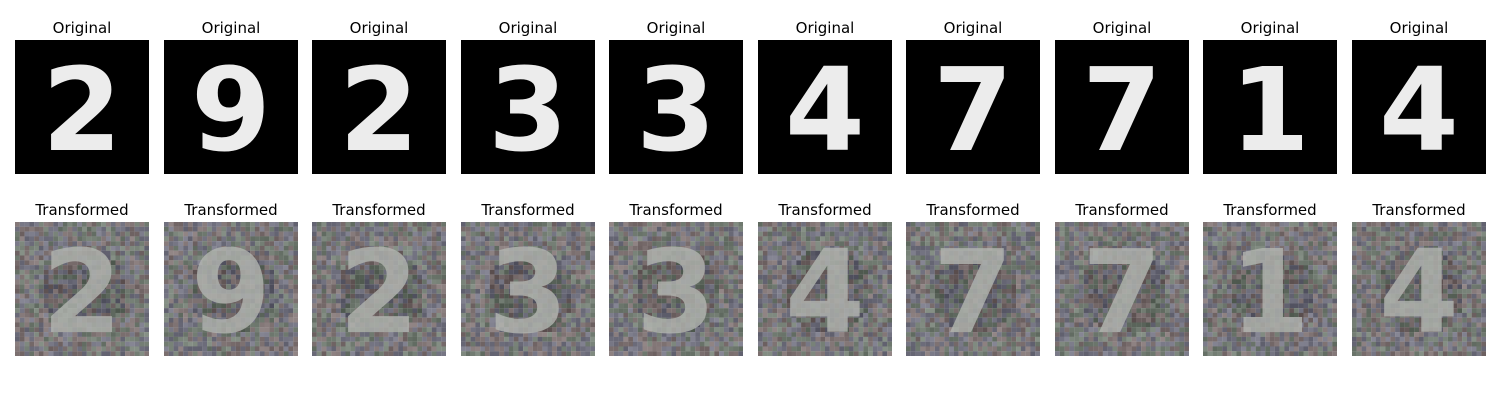  I want to click on transformed-digit-image: 1, so click(1270, 289).